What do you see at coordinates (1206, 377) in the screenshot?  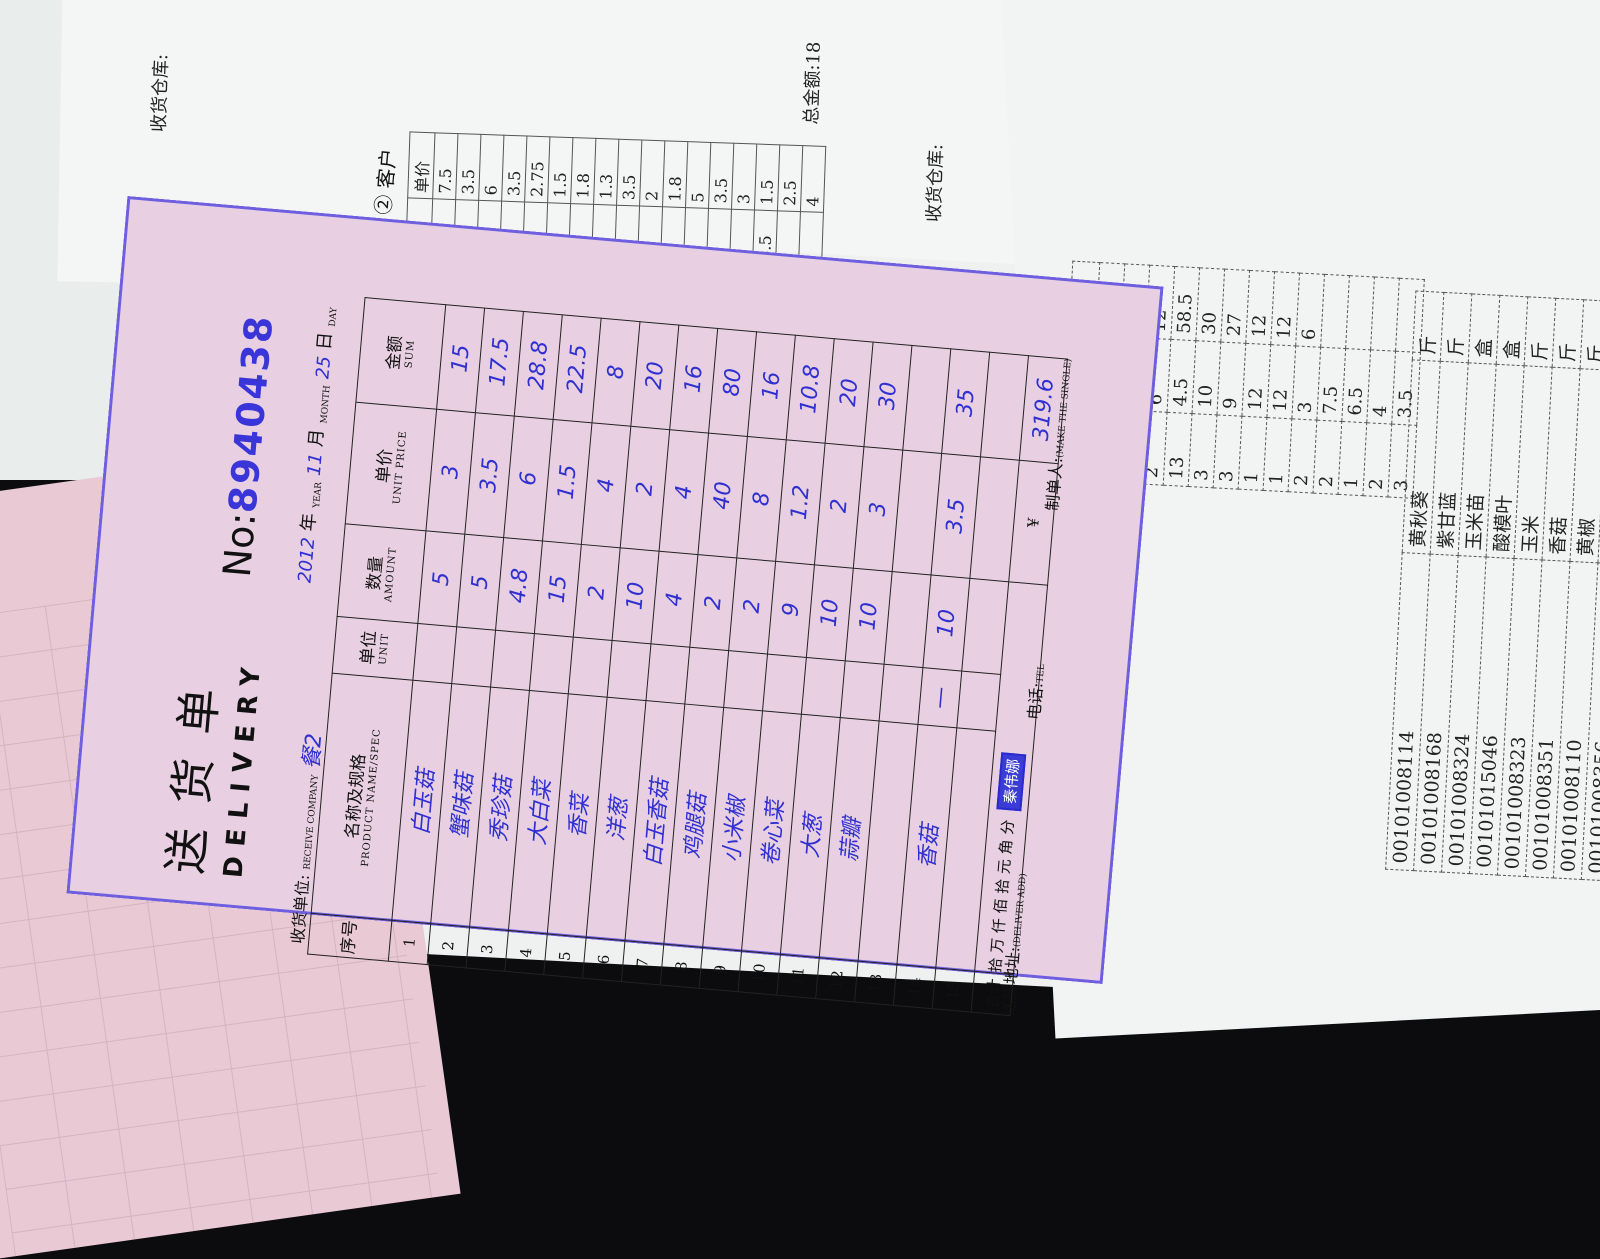 I see `printout-price: 10` at bounding box center [1206, 377].